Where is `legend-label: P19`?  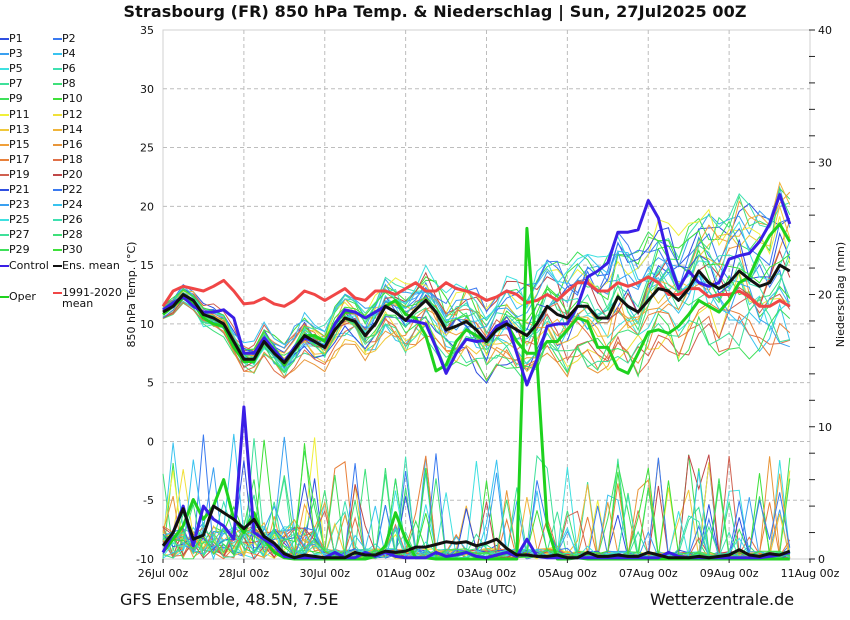
legend-label: P19 is located at coordinates (19, 174).